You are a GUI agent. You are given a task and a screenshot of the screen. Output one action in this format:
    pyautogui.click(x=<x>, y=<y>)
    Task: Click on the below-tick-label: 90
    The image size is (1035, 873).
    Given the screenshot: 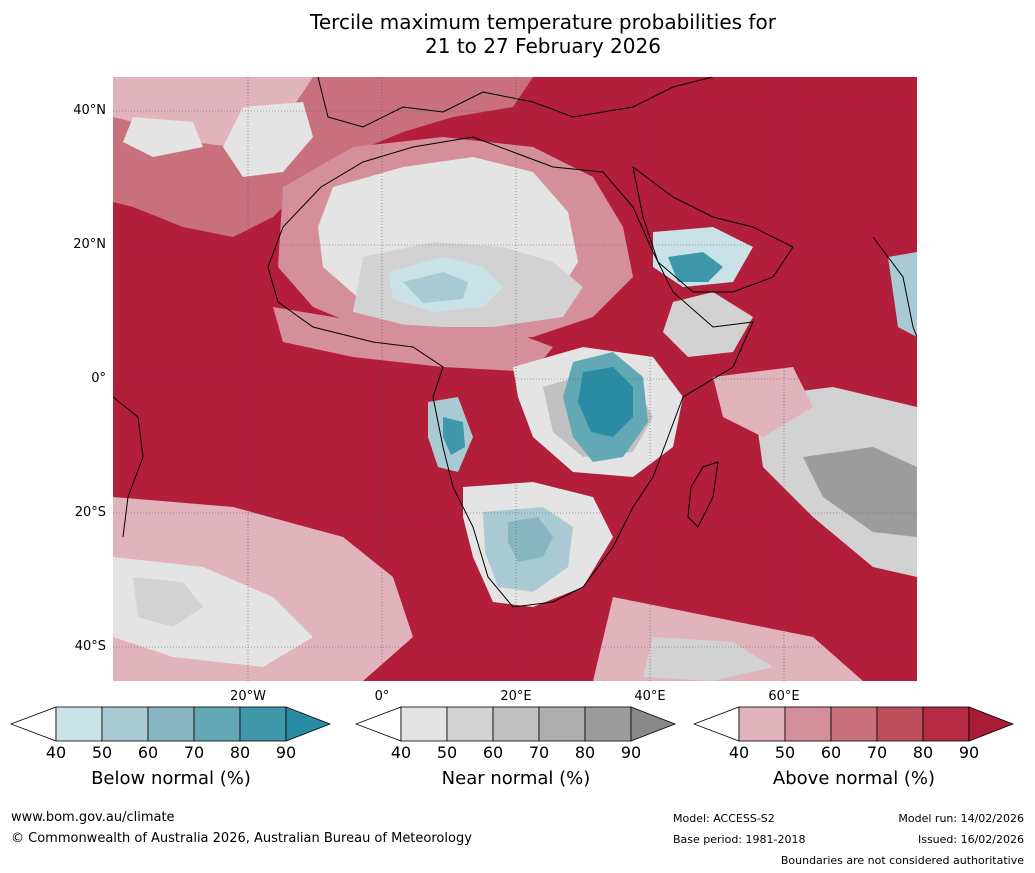 What is the action you would take?
    pyautogui.click(x=286, y=752)
    